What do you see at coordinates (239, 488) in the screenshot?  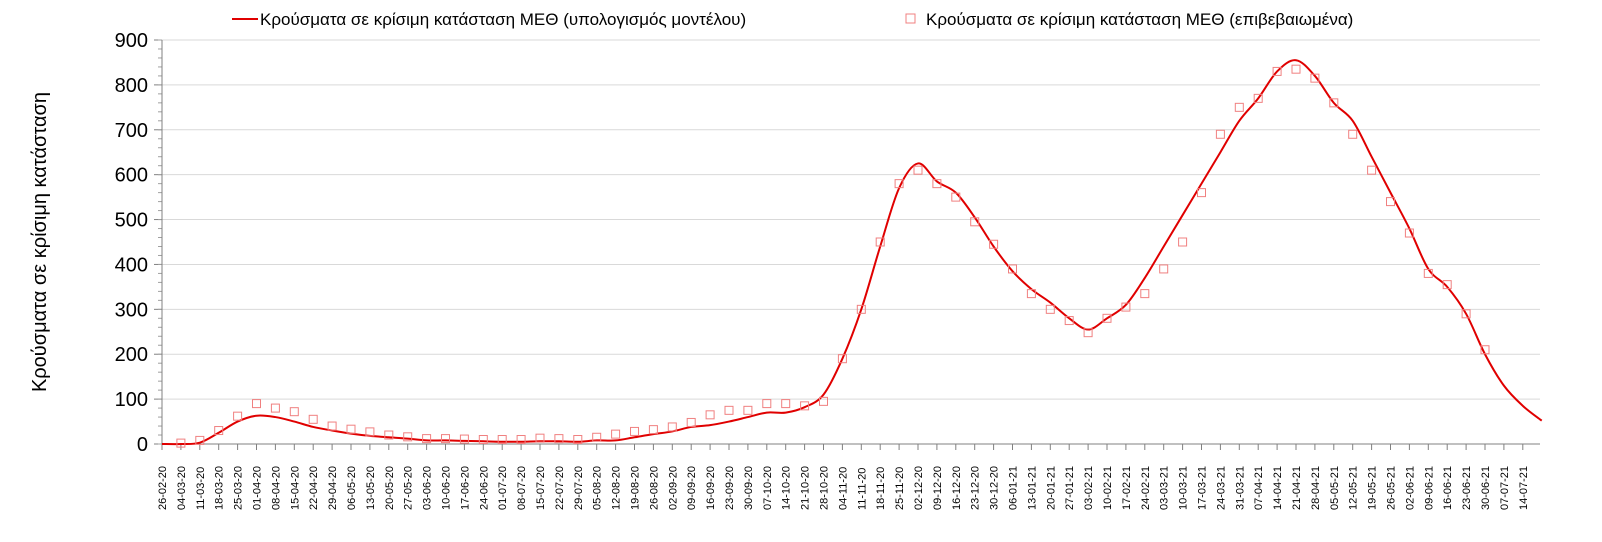 I see `x-tick-label: 25-03-20` at bounding box center [239, 488].